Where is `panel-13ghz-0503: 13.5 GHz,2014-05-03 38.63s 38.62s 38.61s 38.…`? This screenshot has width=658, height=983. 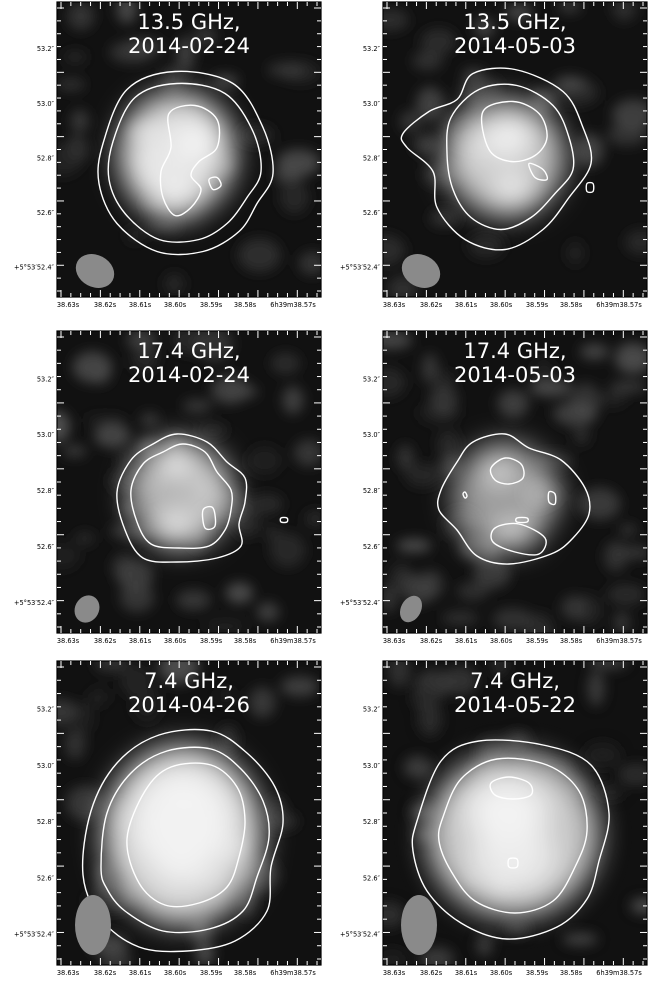 panel-13ghz-0503: 13.5 GHz,2014-05-03 38.63s 38.62s 38.61s 38.… is located at coordinates (494, 155).